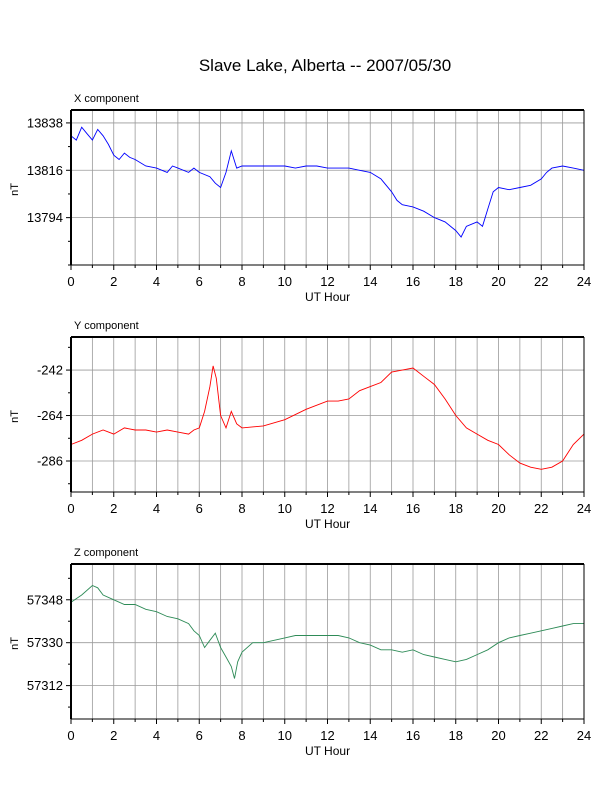  I want to click on y-tick-label: 57312, so click(45, 685).